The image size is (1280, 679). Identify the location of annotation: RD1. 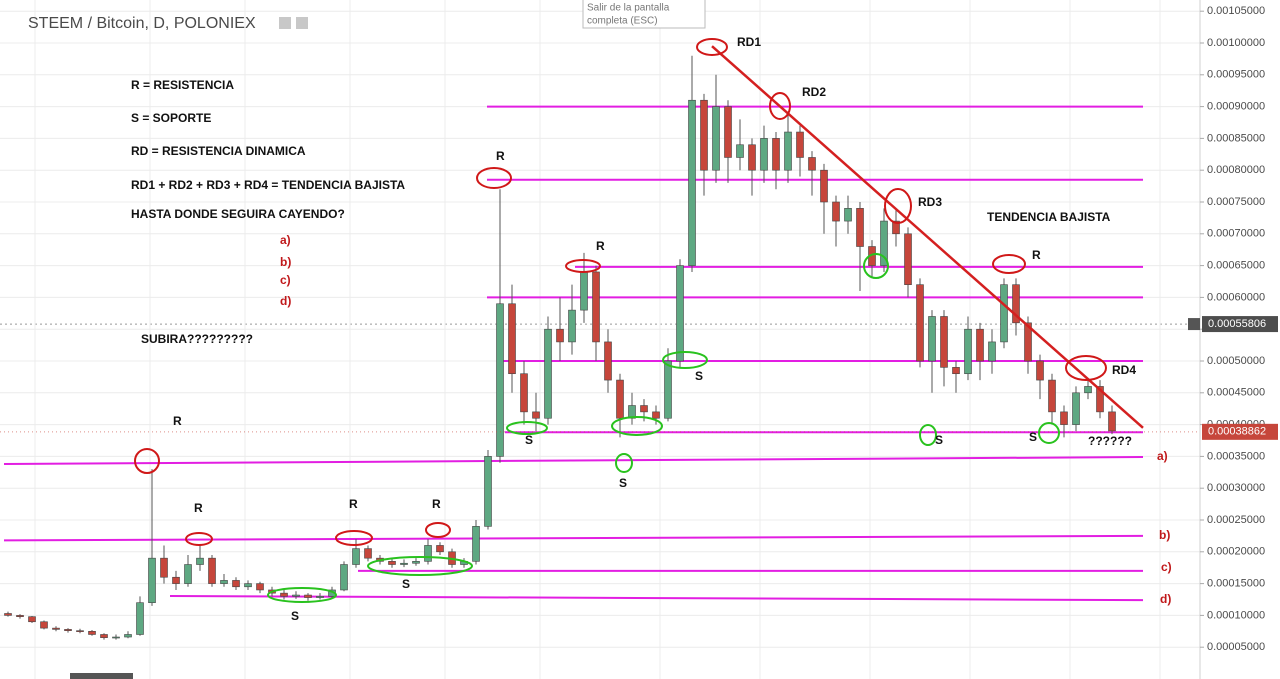
(749, 42).